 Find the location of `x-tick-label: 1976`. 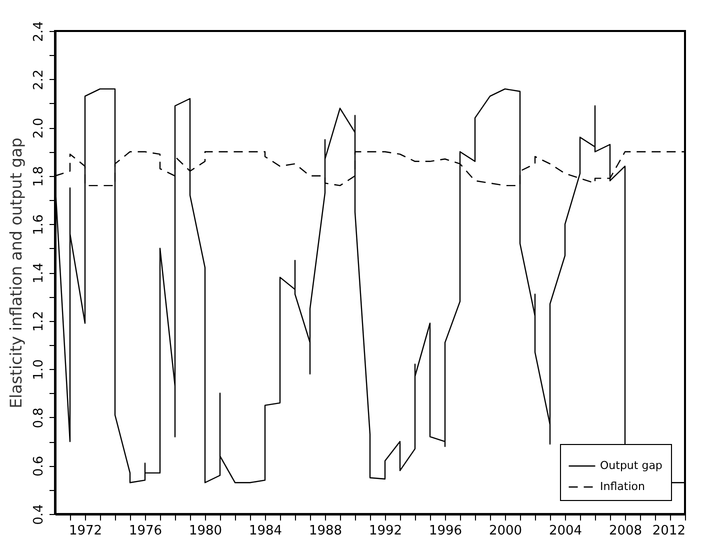

x-tick-label: 1976 is located at coordinates (145, 531).